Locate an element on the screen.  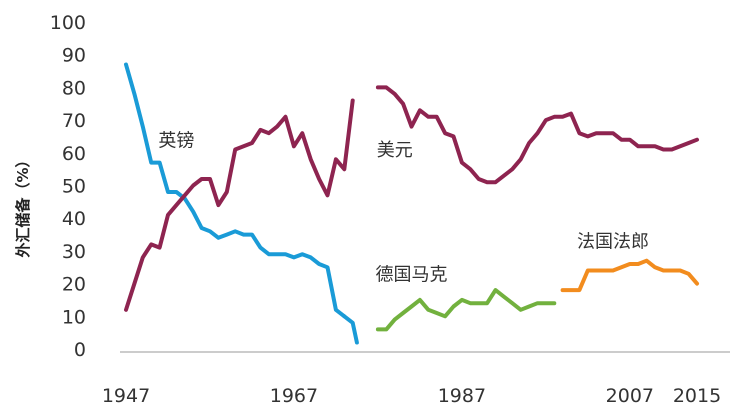
x-tick-label: 1987 is located at coordinates (462, 396).